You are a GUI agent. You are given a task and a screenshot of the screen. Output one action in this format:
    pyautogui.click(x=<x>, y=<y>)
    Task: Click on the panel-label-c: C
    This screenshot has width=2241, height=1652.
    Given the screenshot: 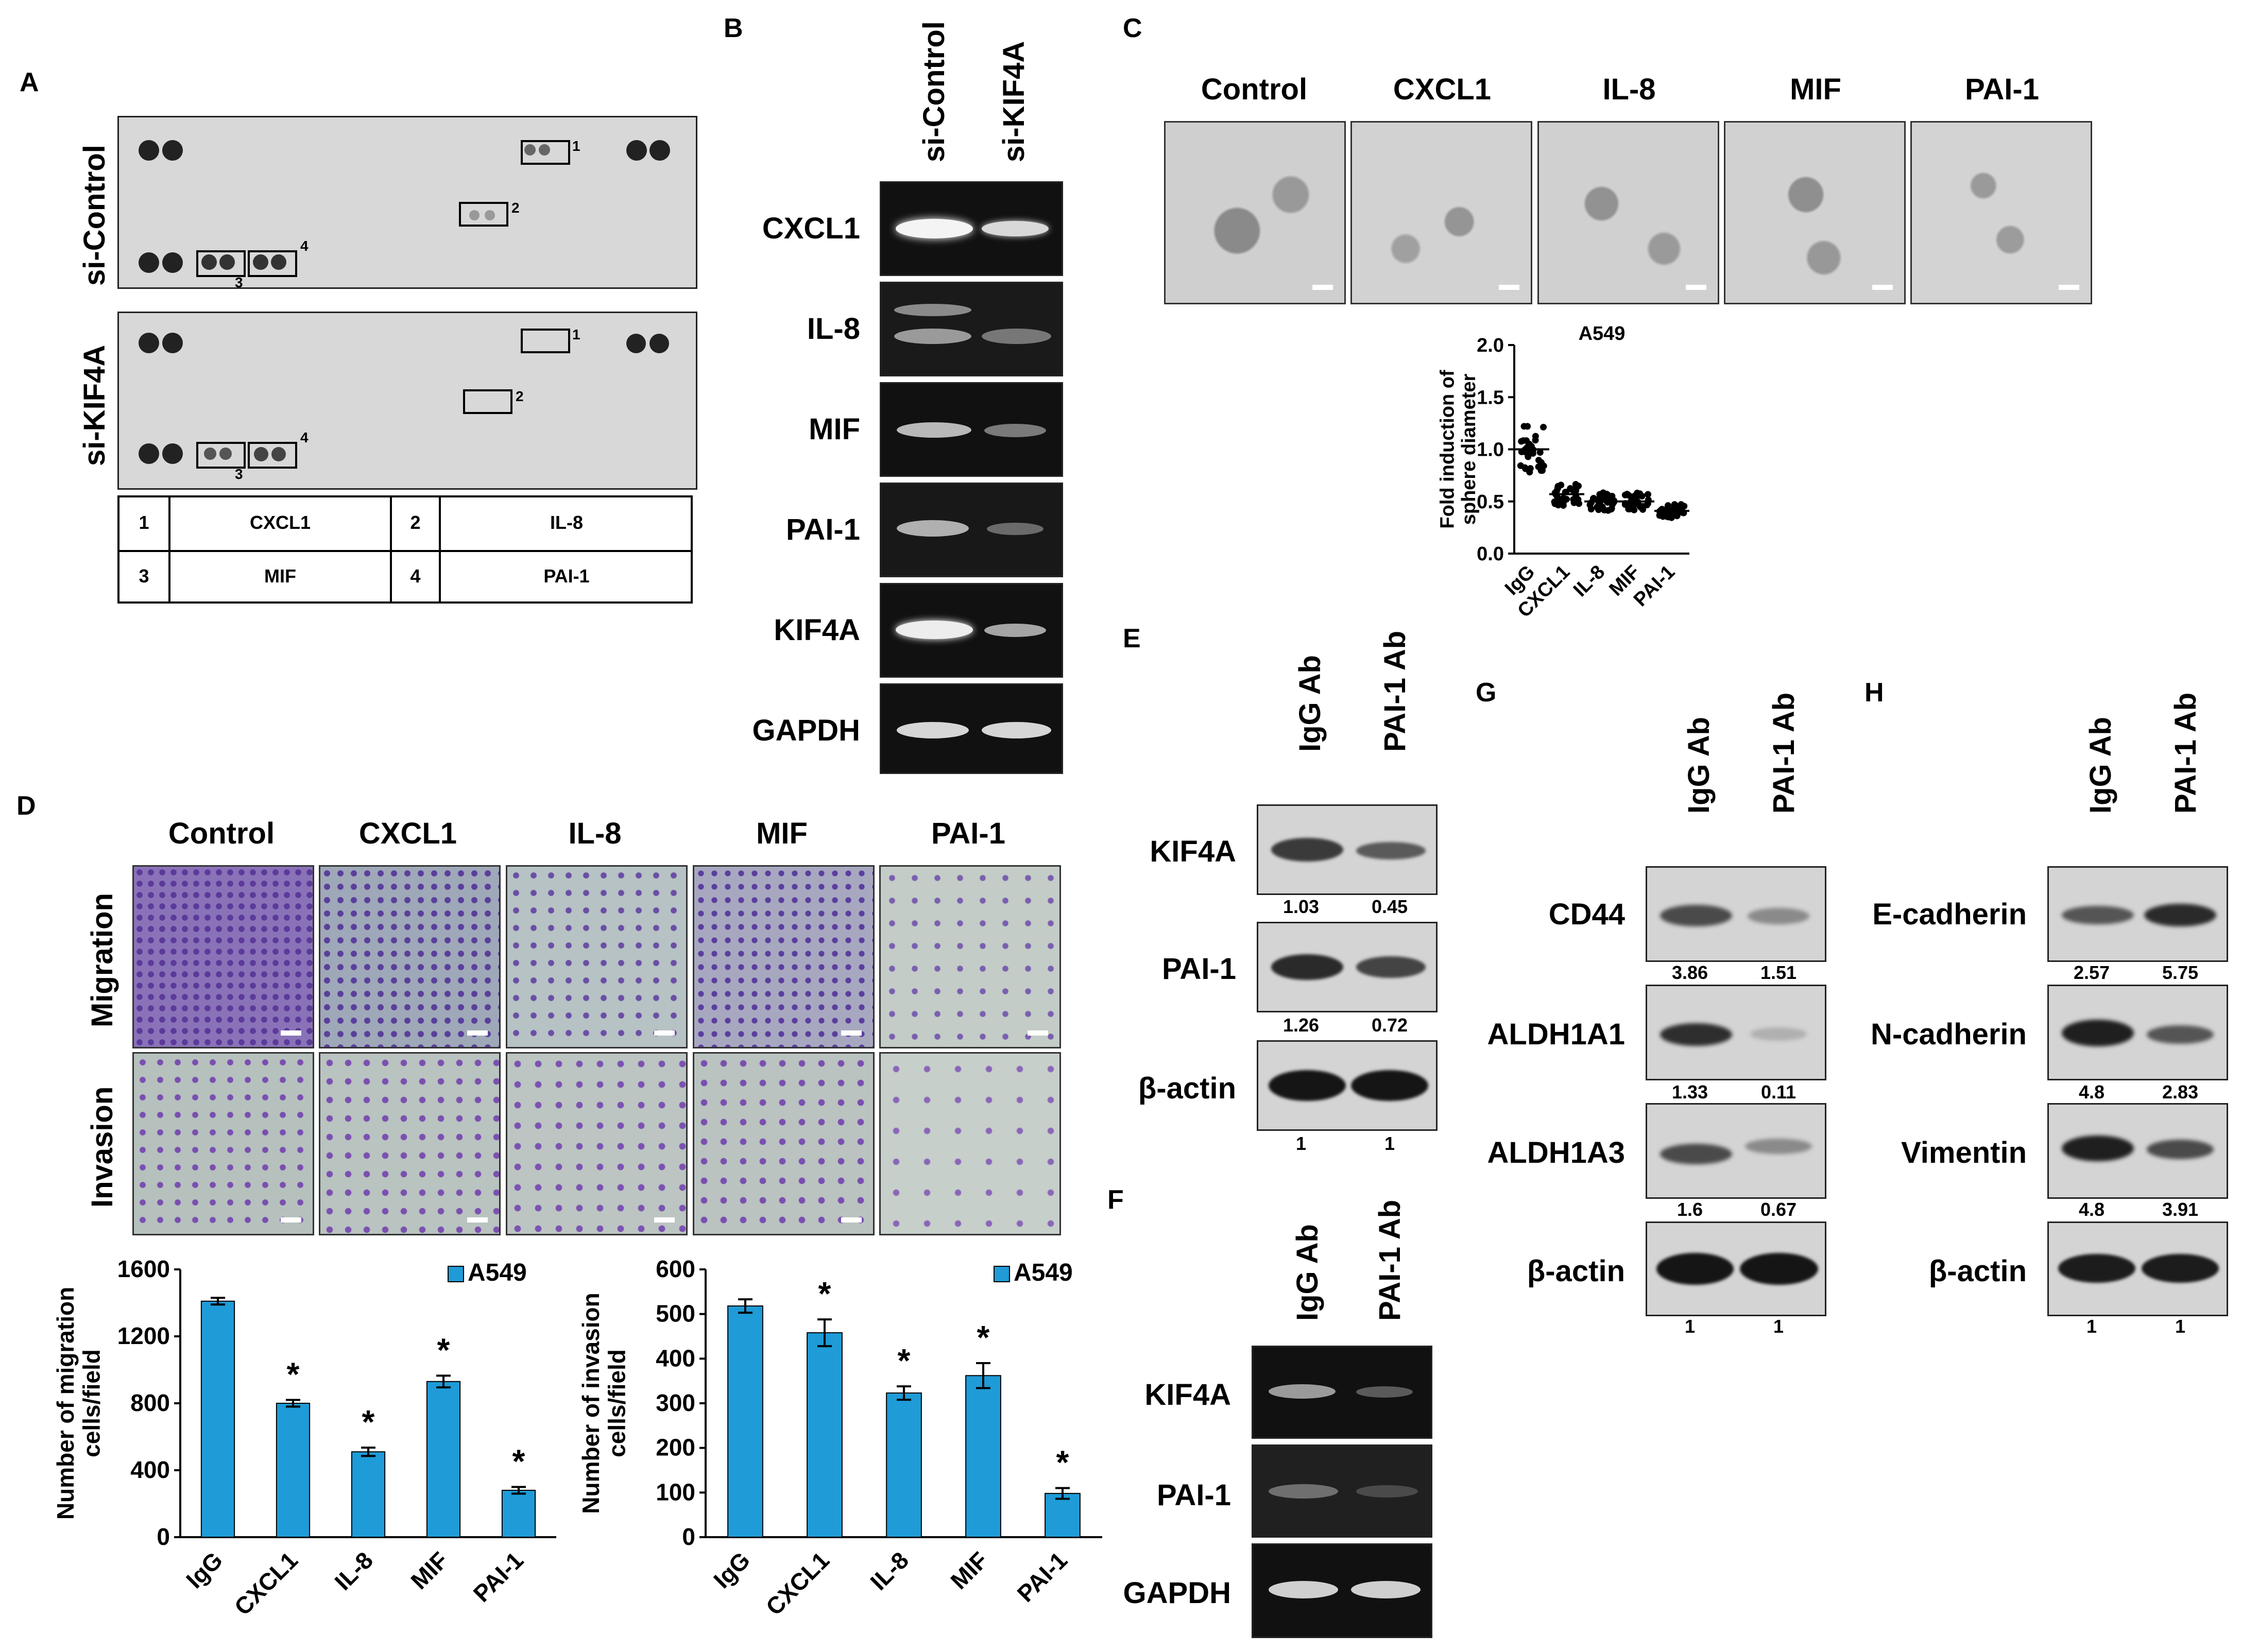 What is the action you would take?
    pyautogui.click(x=1132, y=28)
    